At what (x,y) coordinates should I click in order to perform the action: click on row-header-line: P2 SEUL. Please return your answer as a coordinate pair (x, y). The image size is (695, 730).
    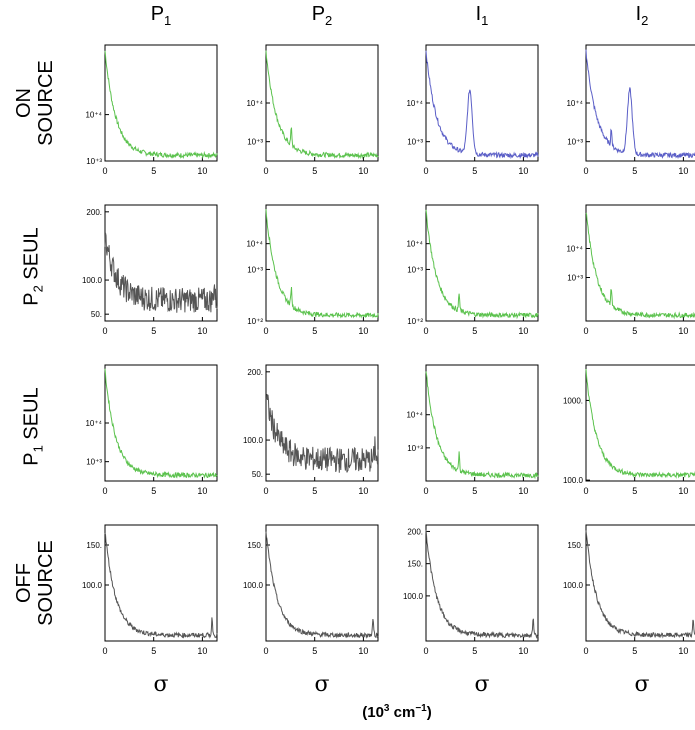
    Looking at the image, I should click on (35, 267).